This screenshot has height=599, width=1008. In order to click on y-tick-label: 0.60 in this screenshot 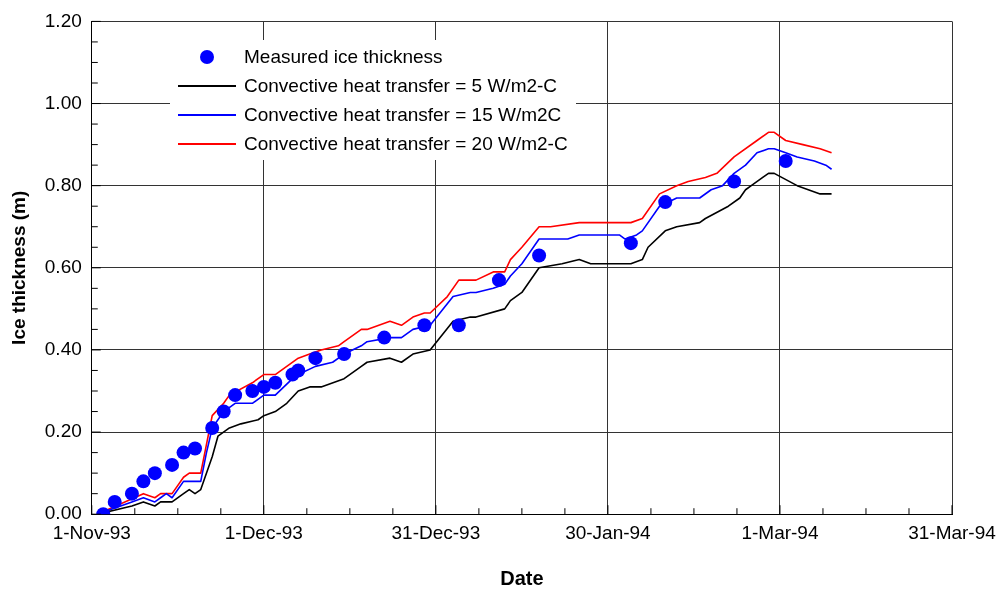, I will do `click(63, 267)`.